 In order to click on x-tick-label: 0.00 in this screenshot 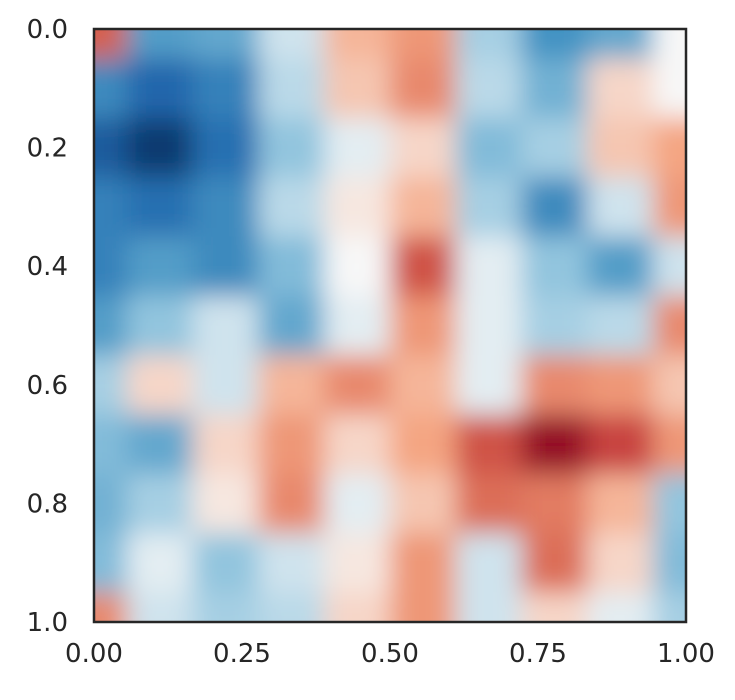, I will do `click(94, 654)`.